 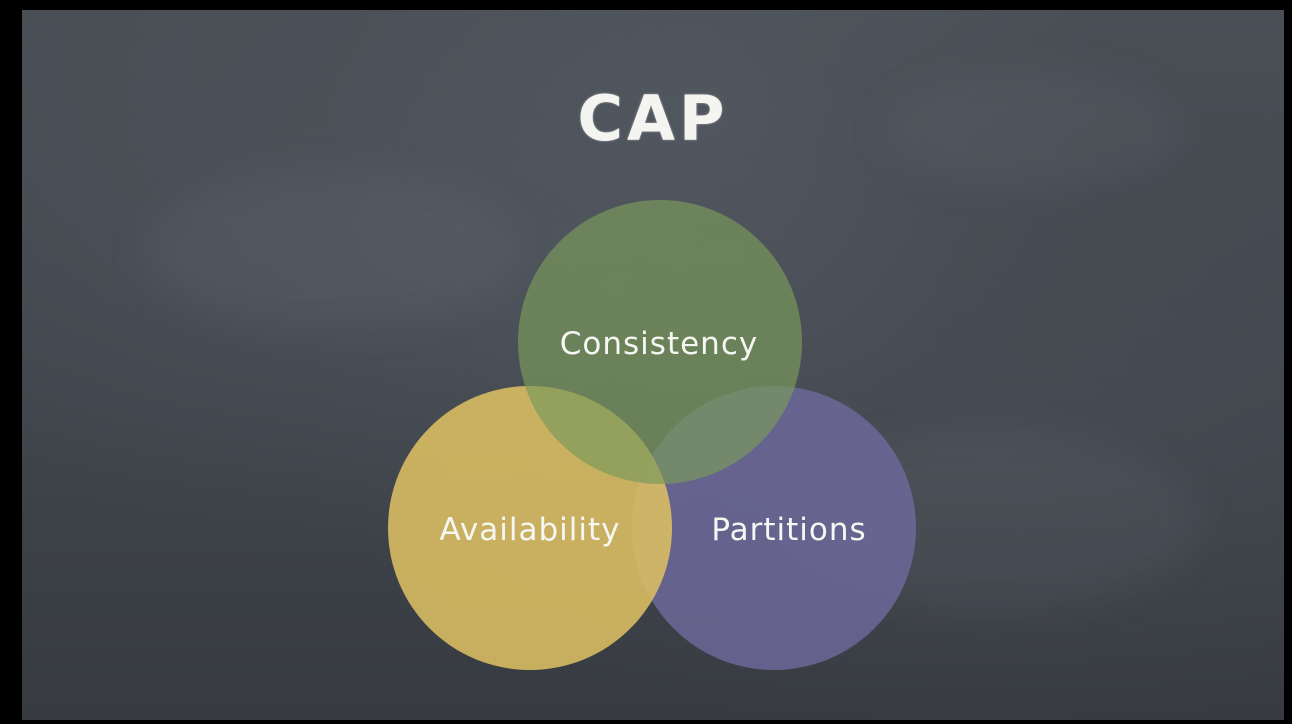 I want to click on label-partitions: Partitions, so click(x=788, y=530).